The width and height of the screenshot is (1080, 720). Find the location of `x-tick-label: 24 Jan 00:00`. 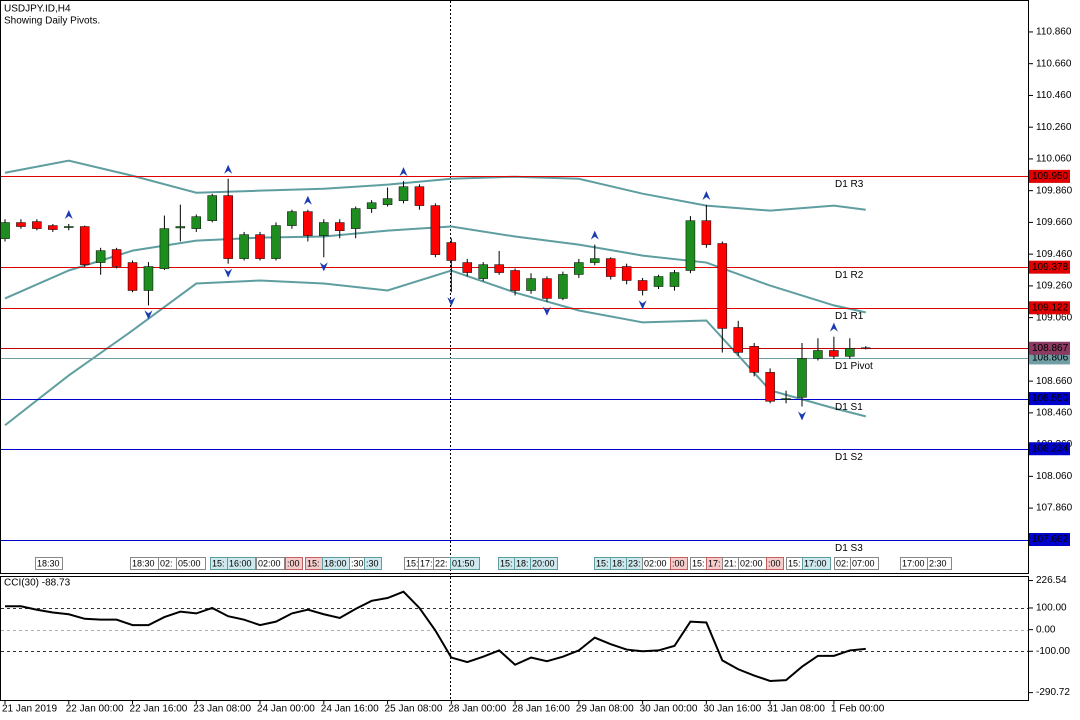

x-tick-label: 24 Jan 00:00 is located at coordinates (286, 709).